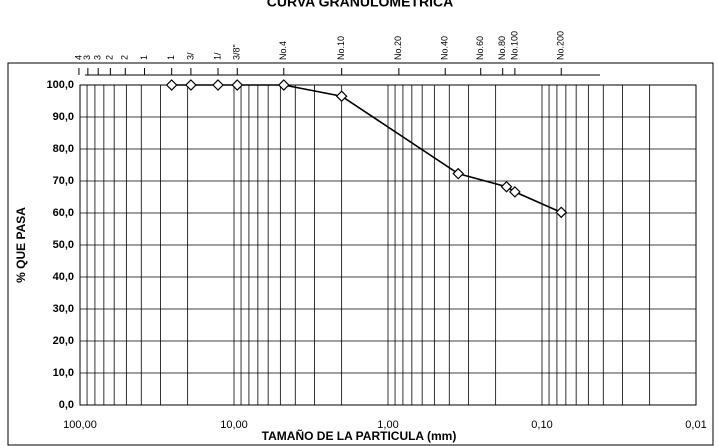 The width and height of the screenshot is (718, 446). Describe the element at coordinates (63, 181) in the screenshot. I see `y-tick-label: 70,0` at that location.